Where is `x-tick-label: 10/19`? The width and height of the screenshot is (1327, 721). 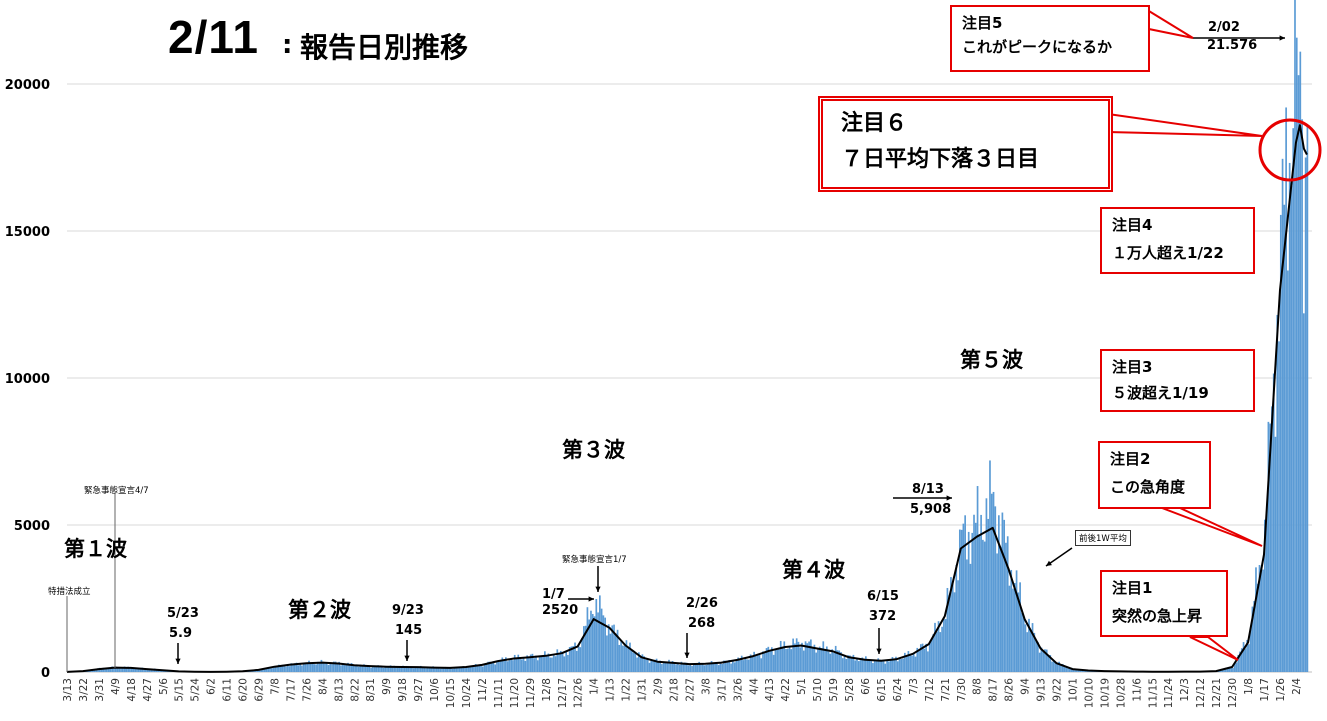
x-tick-label: 10/19 is located at coordinates (1105, 693).